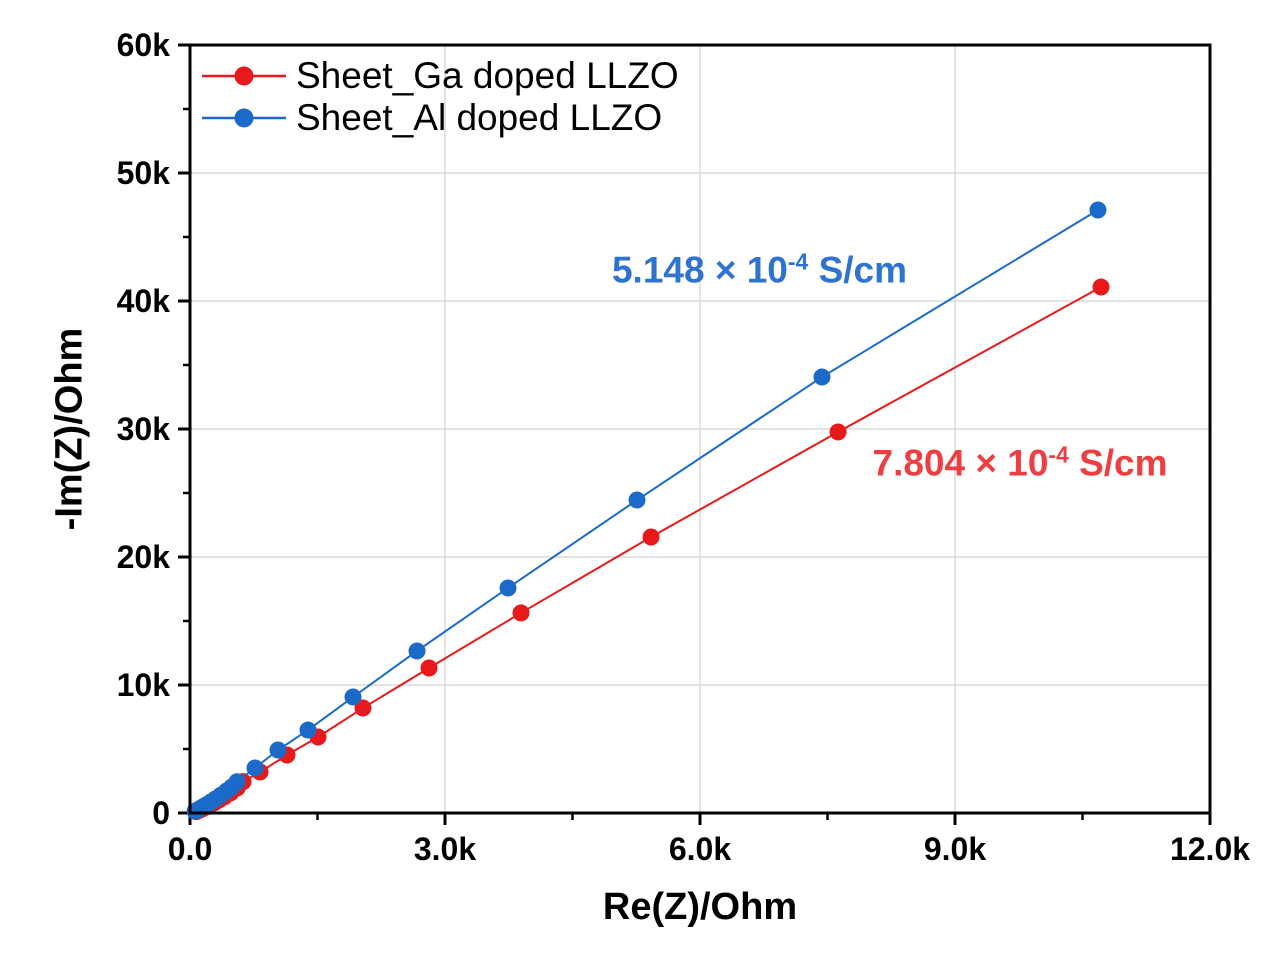 The height and width of the screenshot is (957, 1275). I want to click on annotation-value: 5.148 × 10, so click(699, 270).